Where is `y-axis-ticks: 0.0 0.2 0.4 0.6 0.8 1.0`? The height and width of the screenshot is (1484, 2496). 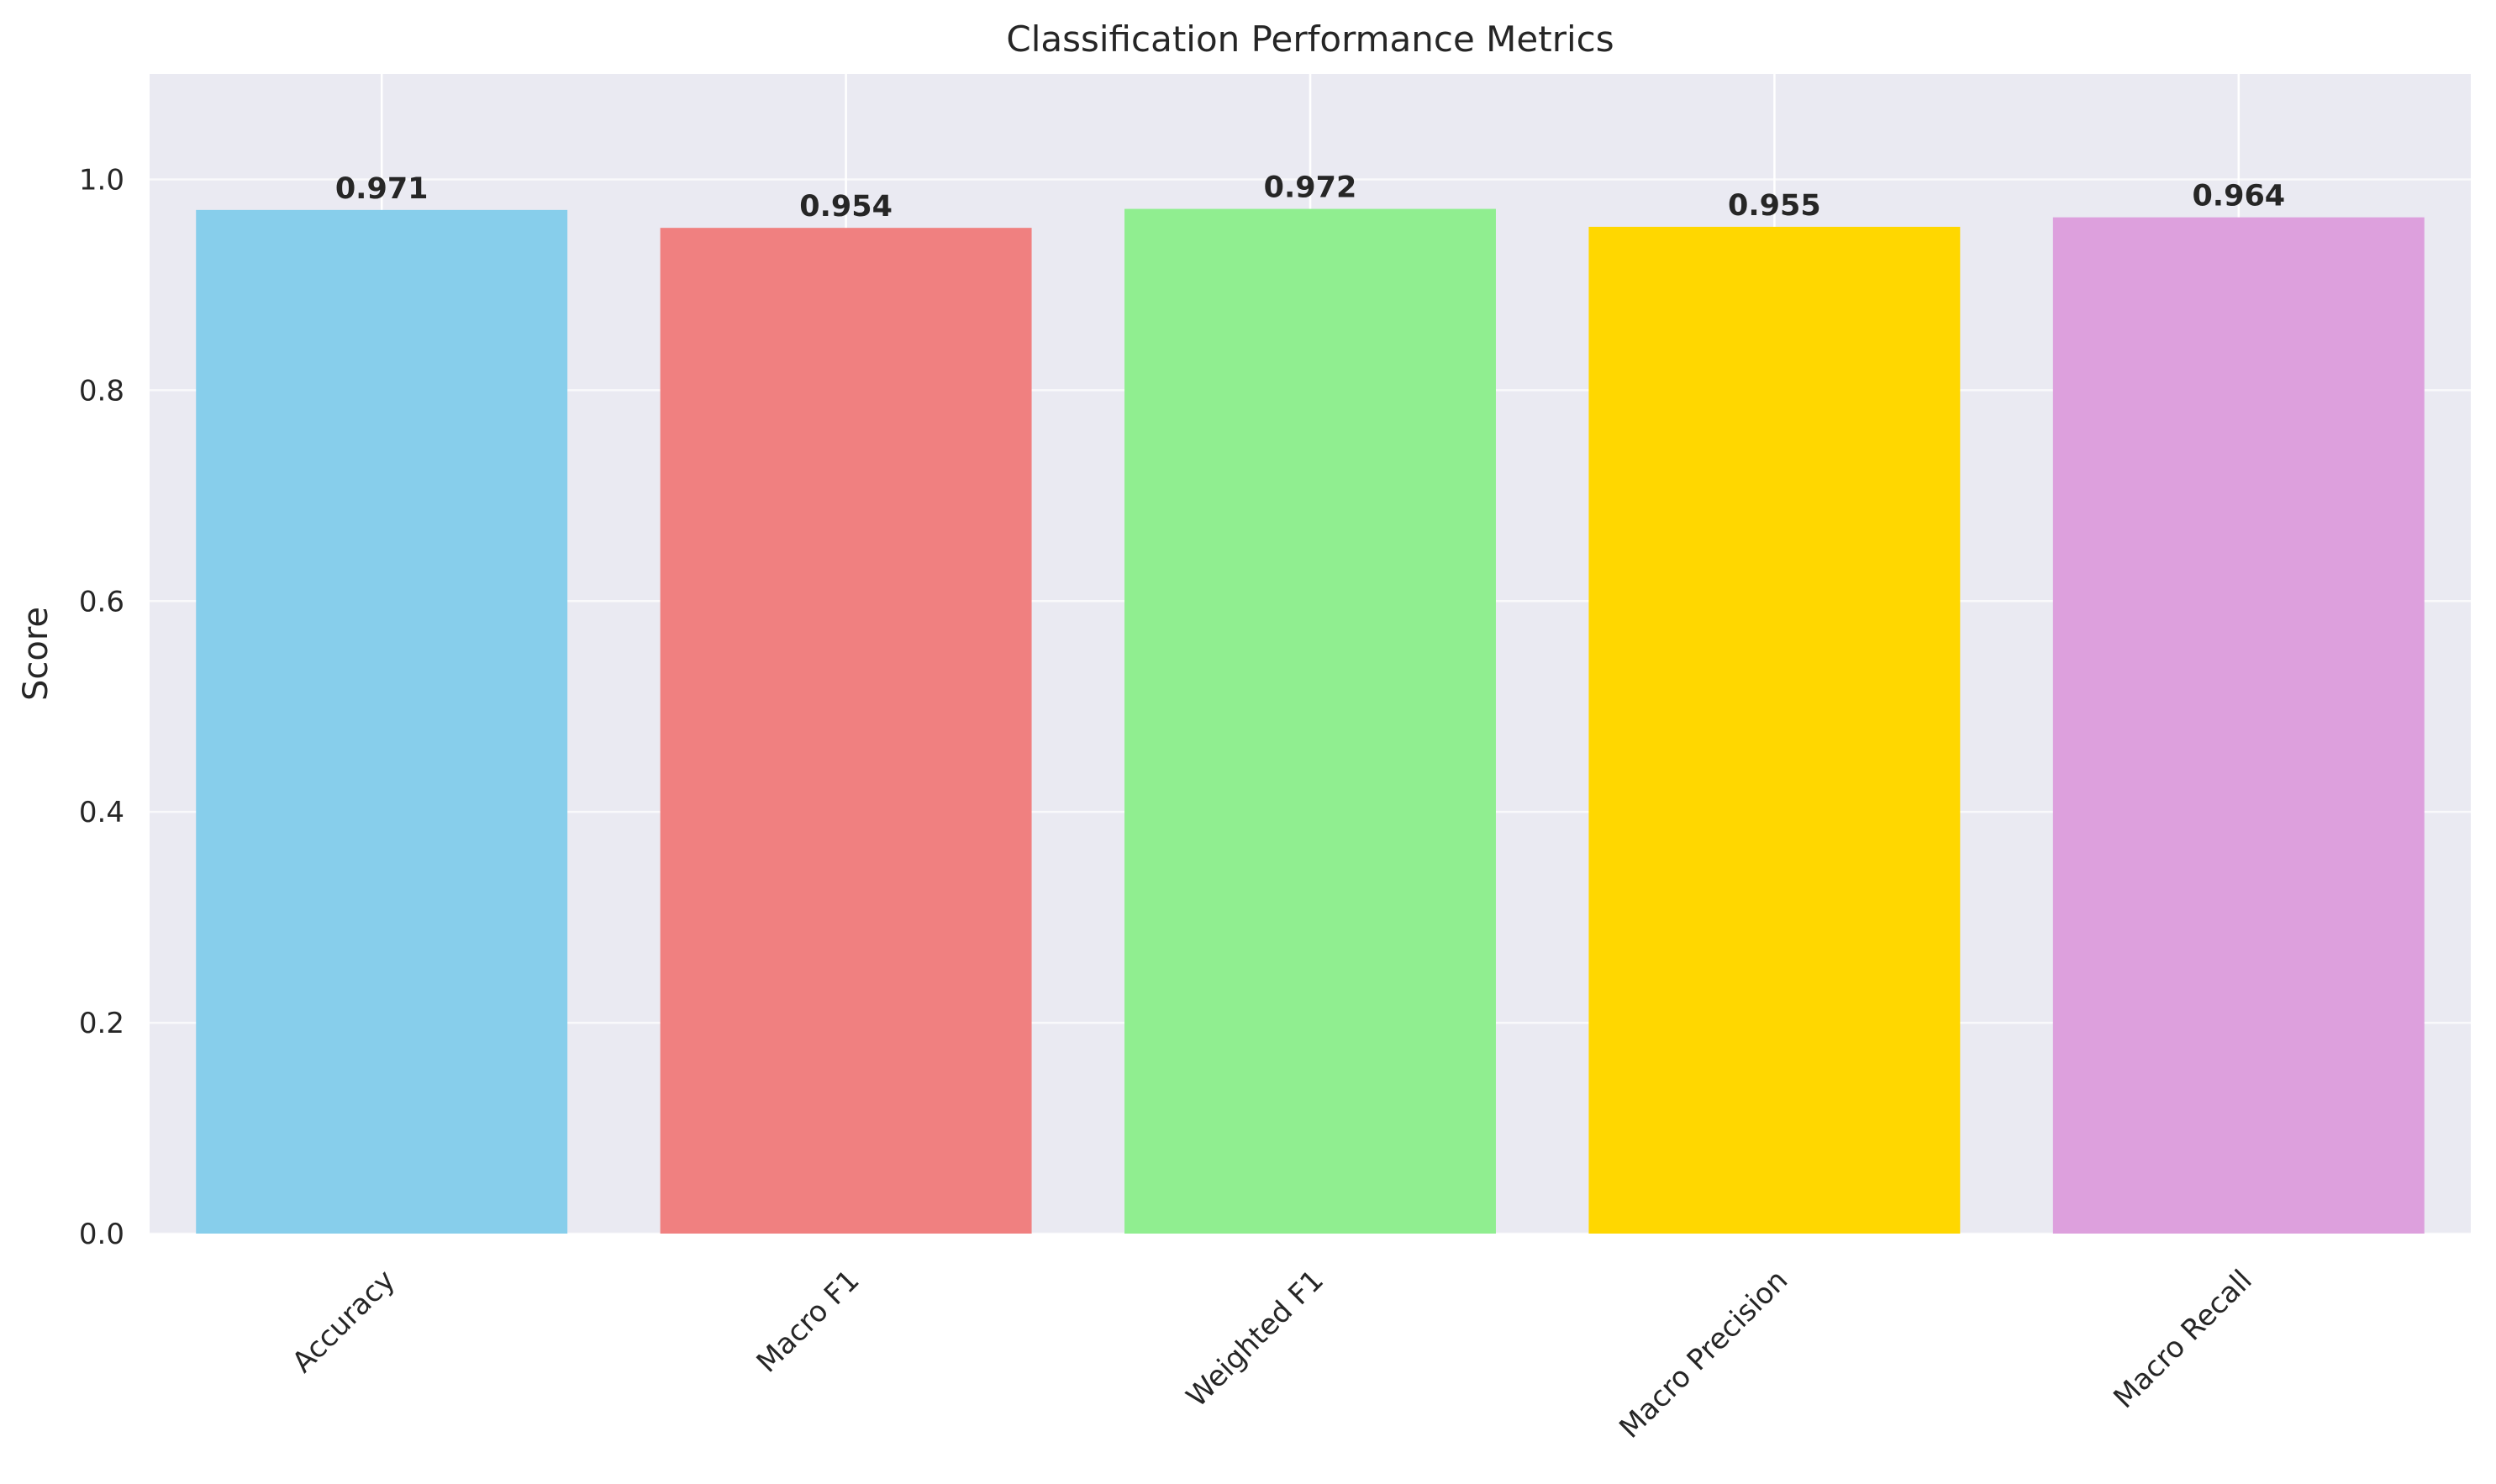
y-axis-ticks: 0.0 0.2 0.4 0.6 0.8 1.0 is located at coordinates (102, 707).